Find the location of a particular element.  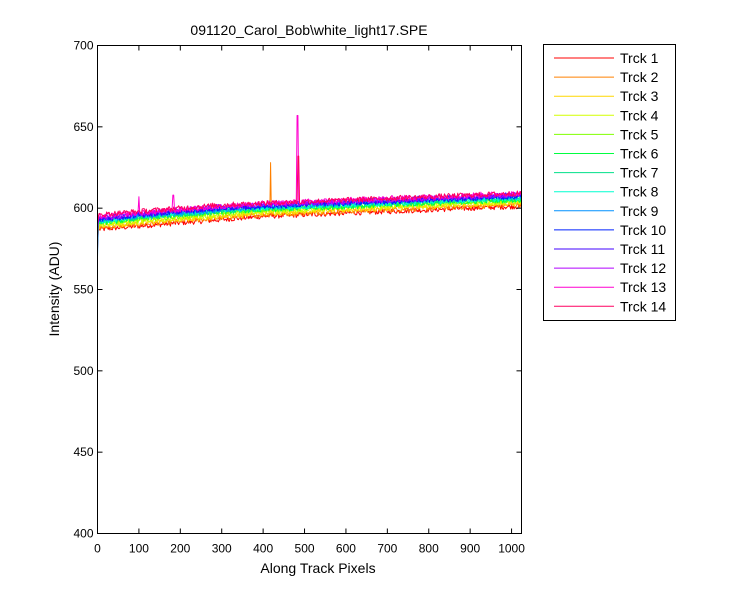

x-tick-label: 200 is located at coordinates (180, 549).